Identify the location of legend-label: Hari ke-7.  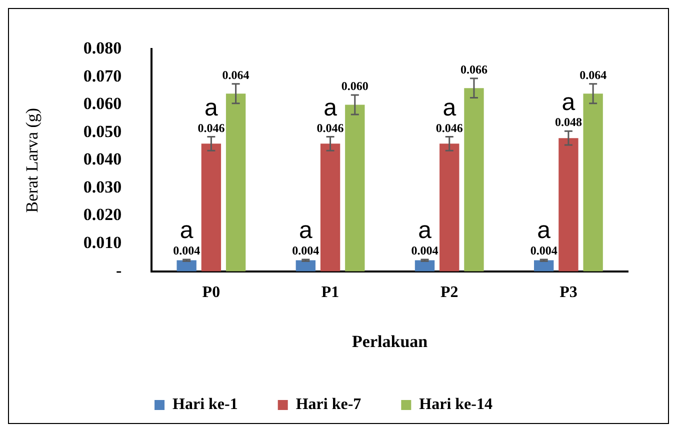
(329, 405).